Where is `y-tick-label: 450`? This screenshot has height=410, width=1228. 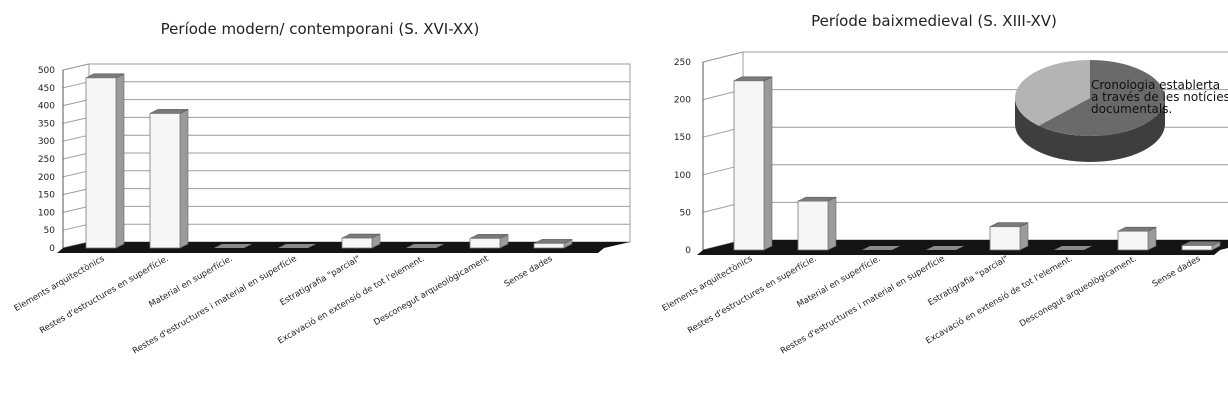 y-tick-label: 450 is located at coordinates (46, 89).